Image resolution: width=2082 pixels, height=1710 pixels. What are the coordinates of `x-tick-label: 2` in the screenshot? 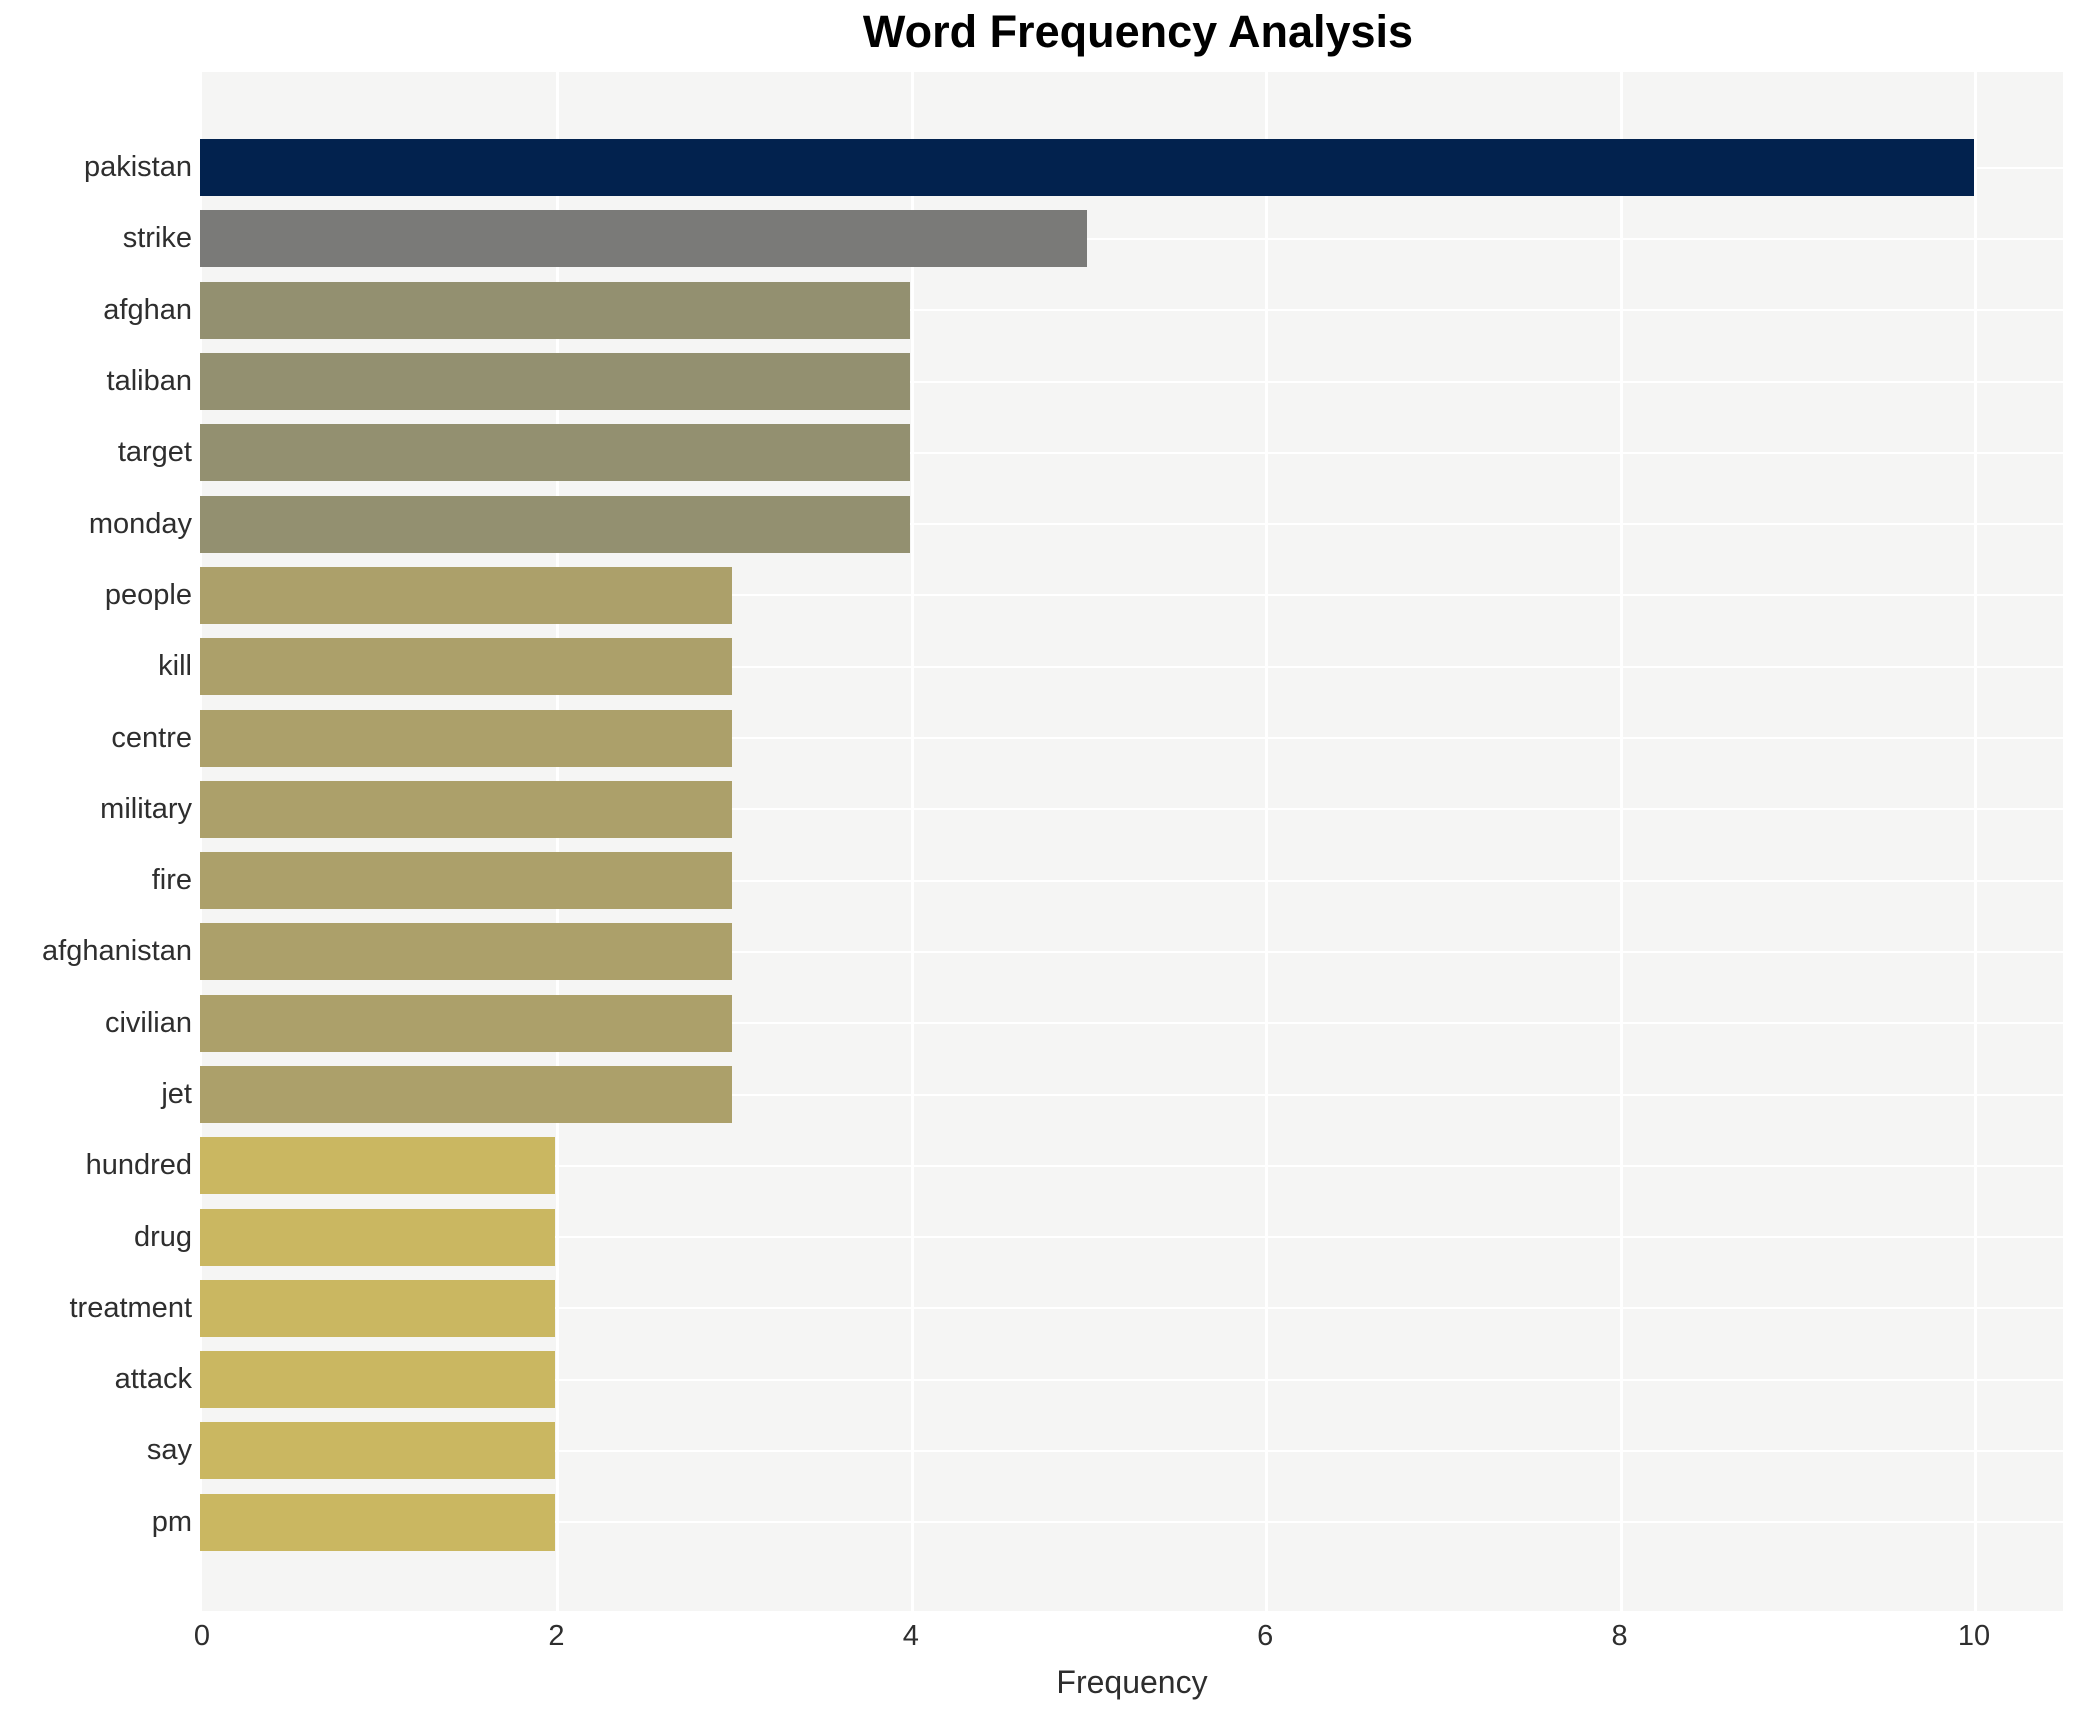 It's located at (556, 1636).